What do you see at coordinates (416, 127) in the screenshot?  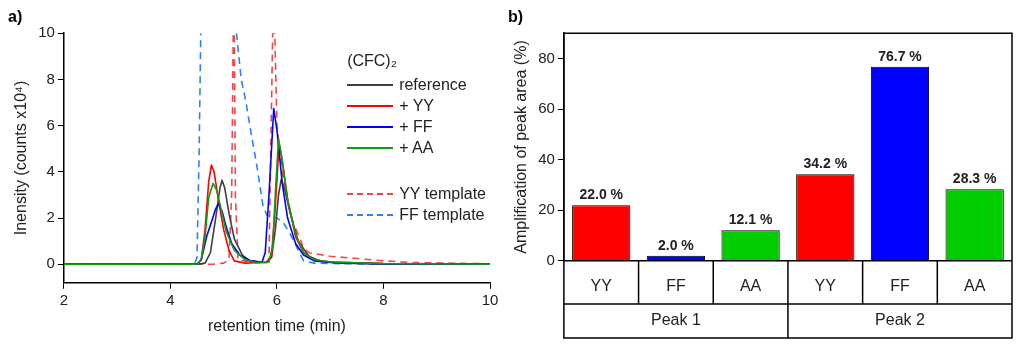 I see `legend-label: + FF` at bounding box center [416, 127].